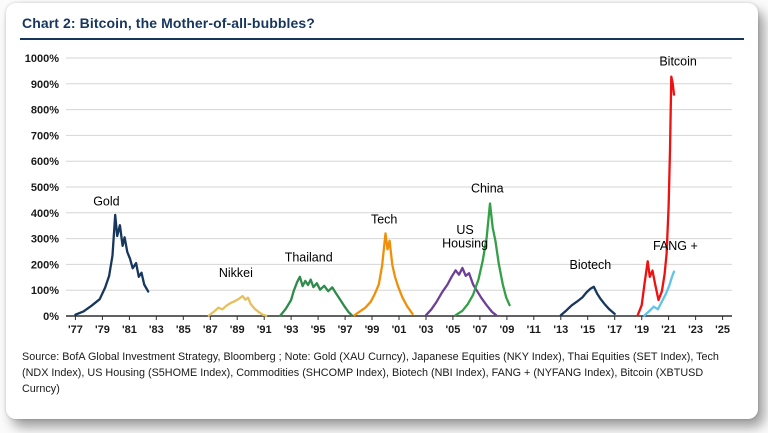 This screenshot has width=768, height=433. I want to click on series-line-us-housing, so click(461, 291).